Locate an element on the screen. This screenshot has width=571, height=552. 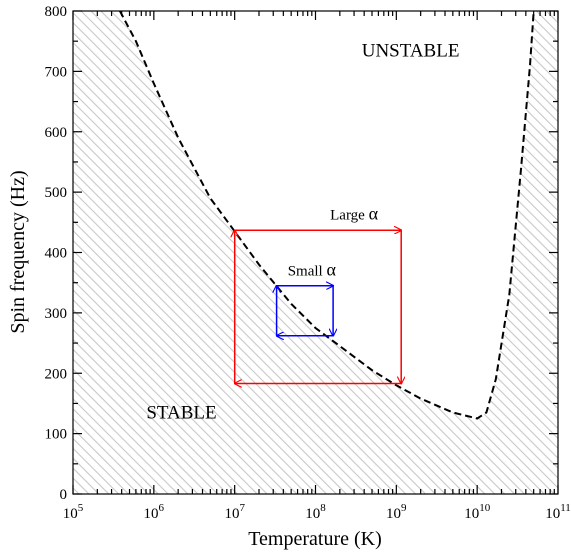
y-tick-label: 100 is located at coordinates (56, 435).